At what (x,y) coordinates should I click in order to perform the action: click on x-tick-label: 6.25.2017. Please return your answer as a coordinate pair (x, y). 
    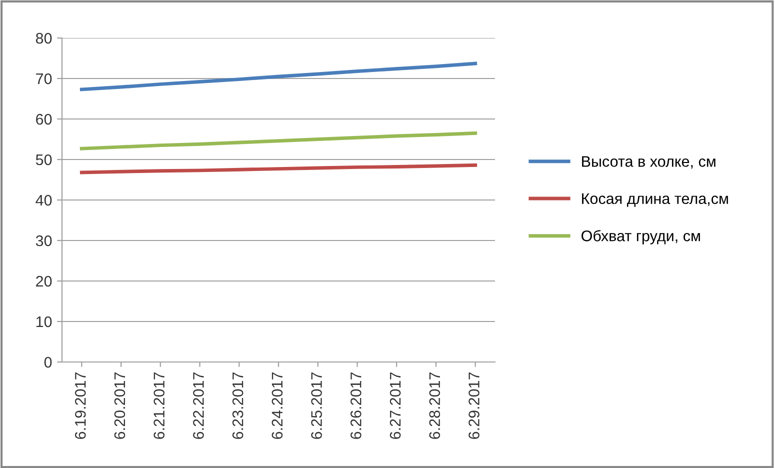
    Looking at the image, I should click on (316, 405).